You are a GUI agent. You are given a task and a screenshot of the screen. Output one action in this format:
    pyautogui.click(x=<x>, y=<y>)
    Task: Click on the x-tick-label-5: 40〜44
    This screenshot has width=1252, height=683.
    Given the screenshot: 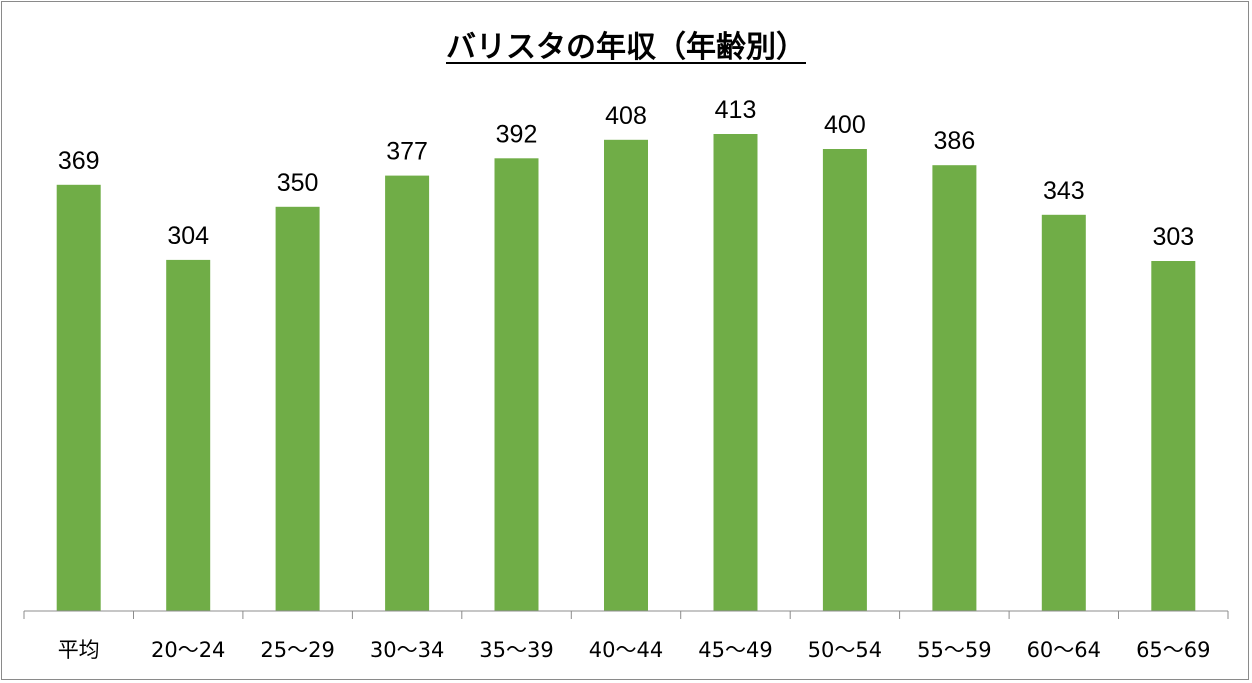 What is the action you would take?
    pyautogui.click(x=626, y=650)
    